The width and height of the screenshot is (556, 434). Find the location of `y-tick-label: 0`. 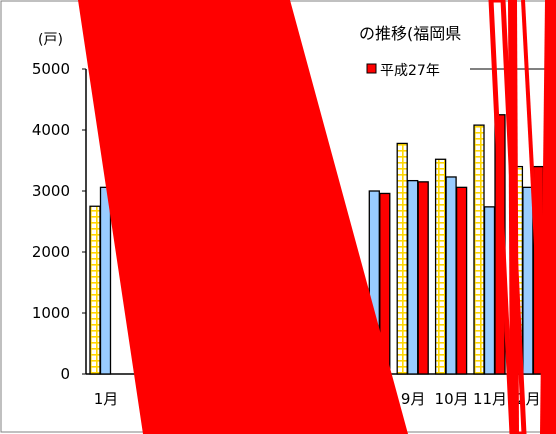

y-tick-label: 0 is located at coordinates (65, 374).